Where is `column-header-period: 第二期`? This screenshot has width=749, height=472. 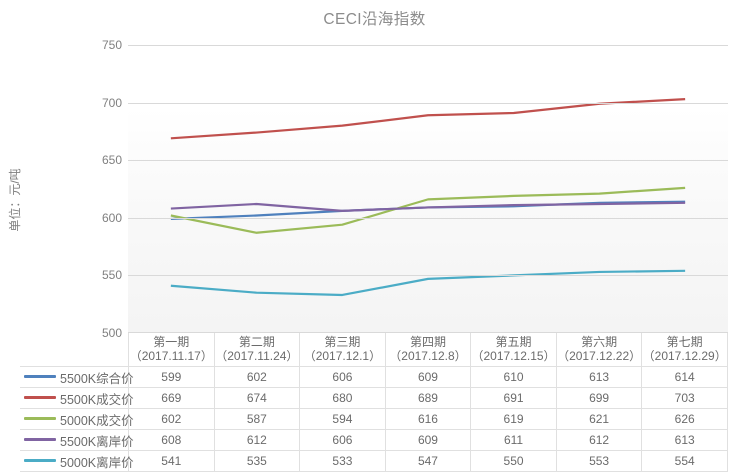
column-header-period: 第二期 is located at coordinates (256, 342).